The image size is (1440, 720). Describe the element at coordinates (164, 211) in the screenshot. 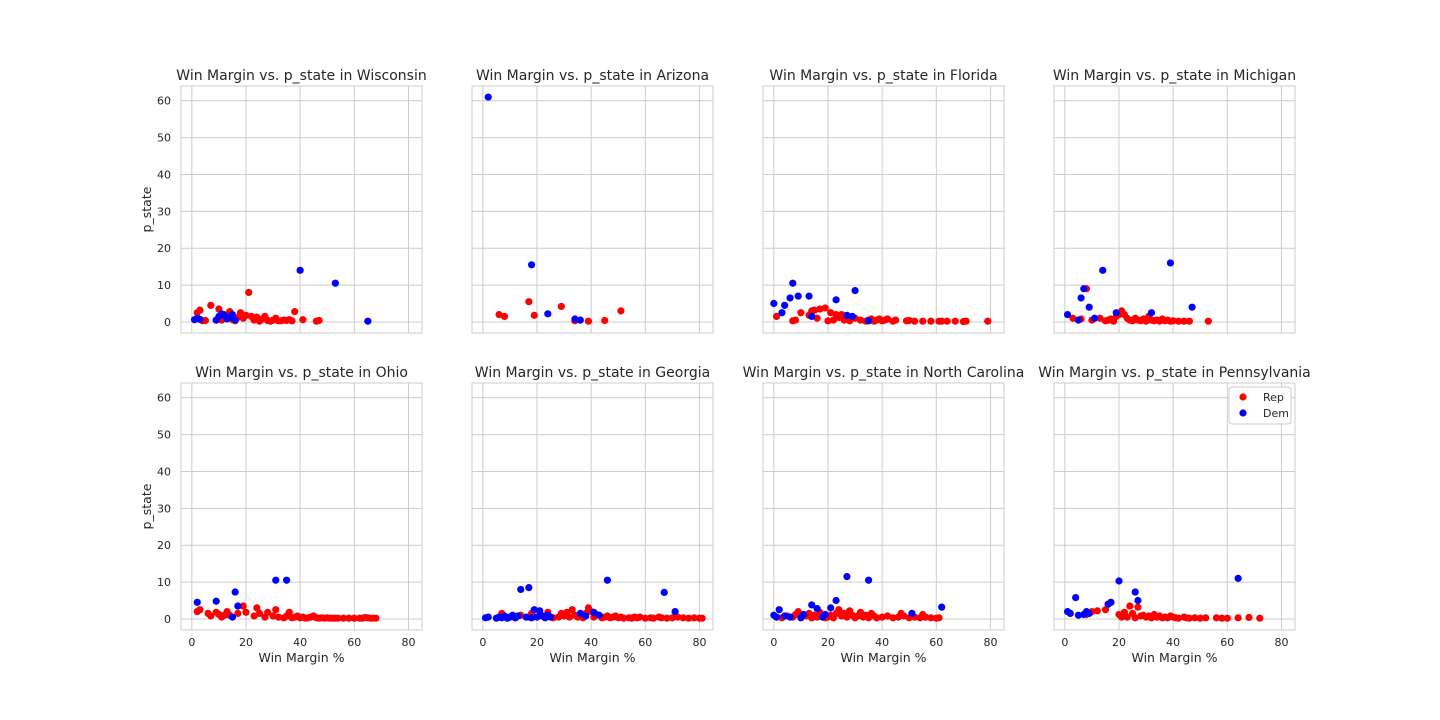

I see `y-tick-label: 30` at that location.